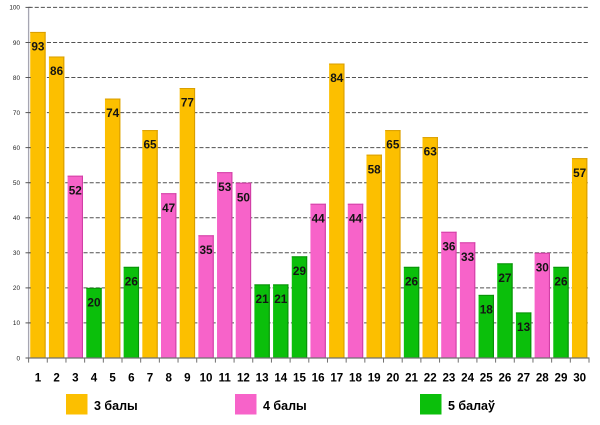  Describe the element at coordinates (336, 378) in the screenshot. I see `svg-text: 17` at that location.